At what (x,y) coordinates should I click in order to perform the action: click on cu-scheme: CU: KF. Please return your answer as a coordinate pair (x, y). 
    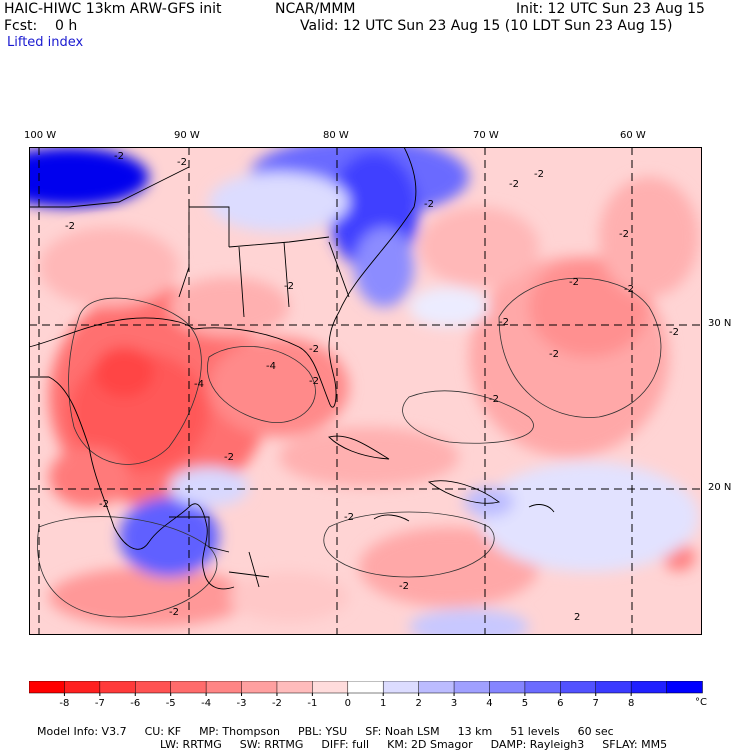
    Looking at the image, I should click on (163, 731).